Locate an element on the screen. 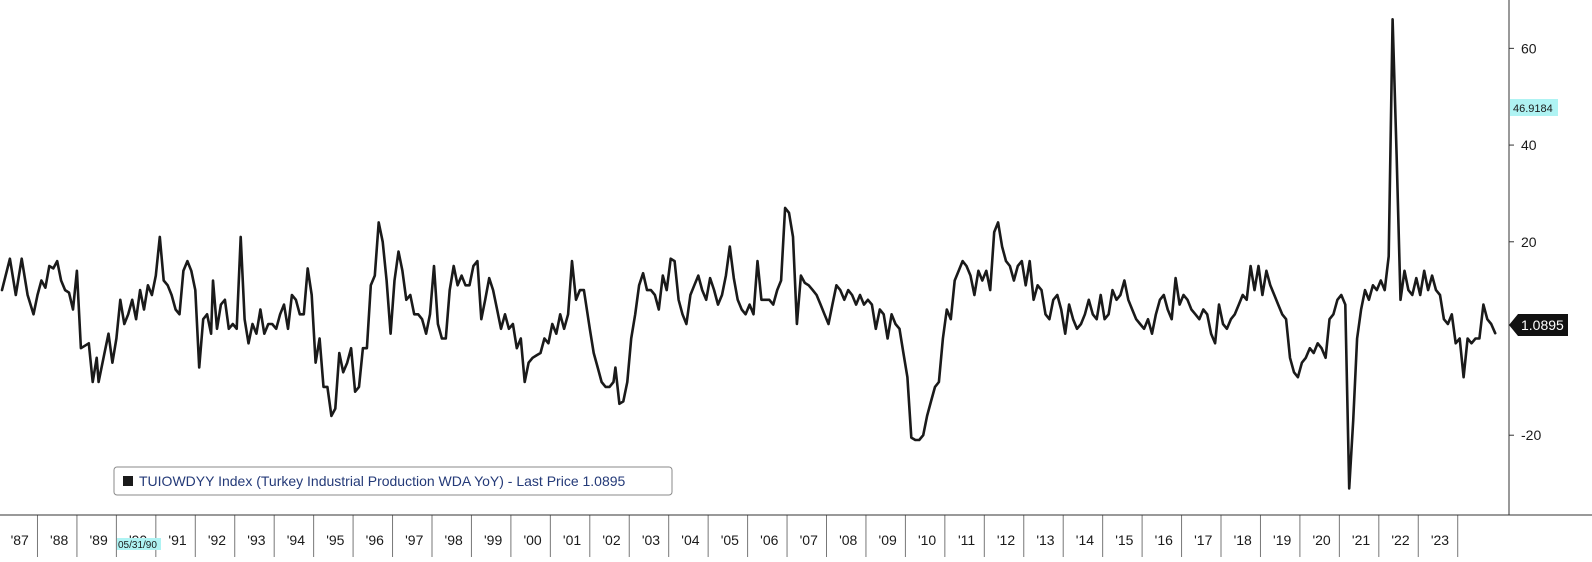 Image resolution: width=1592 pixels, height=562 pixels. x-tick-label: '06 is located at coordinates (769, 540).